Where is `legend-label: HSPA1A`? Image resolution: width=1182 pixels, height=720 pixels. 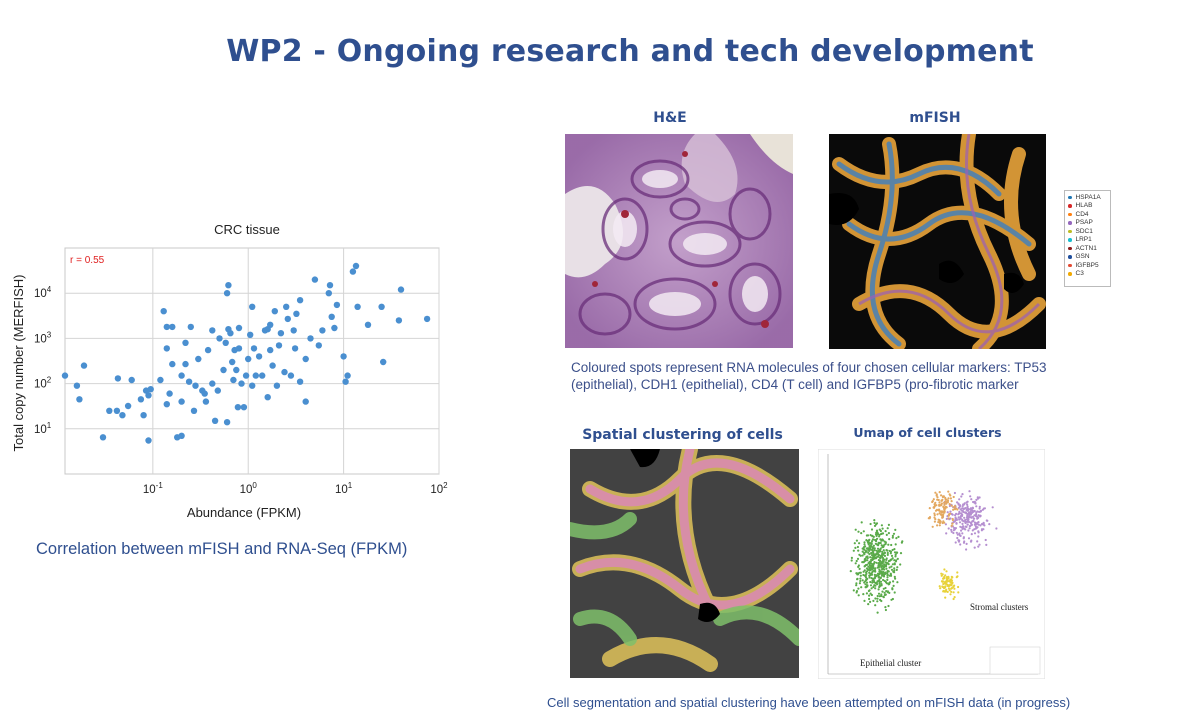 legend-label: HSPA1A is located at coordinates (1088, 197).